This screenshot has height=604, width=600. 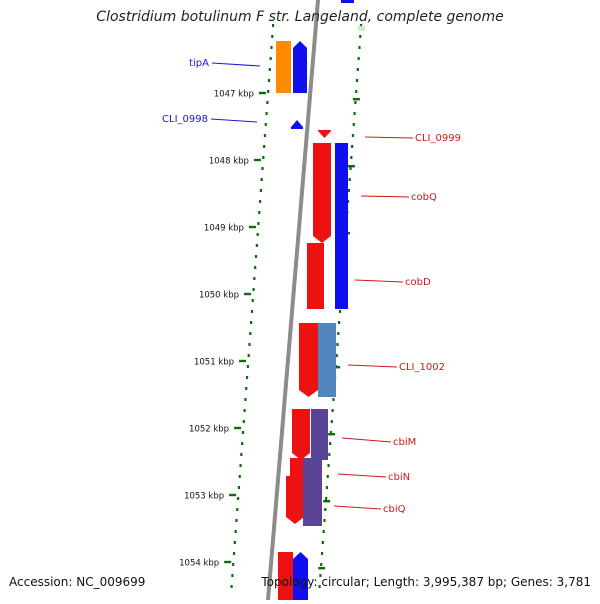 What do you see at coordinates (394, 509) in the screenshot?
I see `gene-label: cbiQ` at bounding box center [394, 509].